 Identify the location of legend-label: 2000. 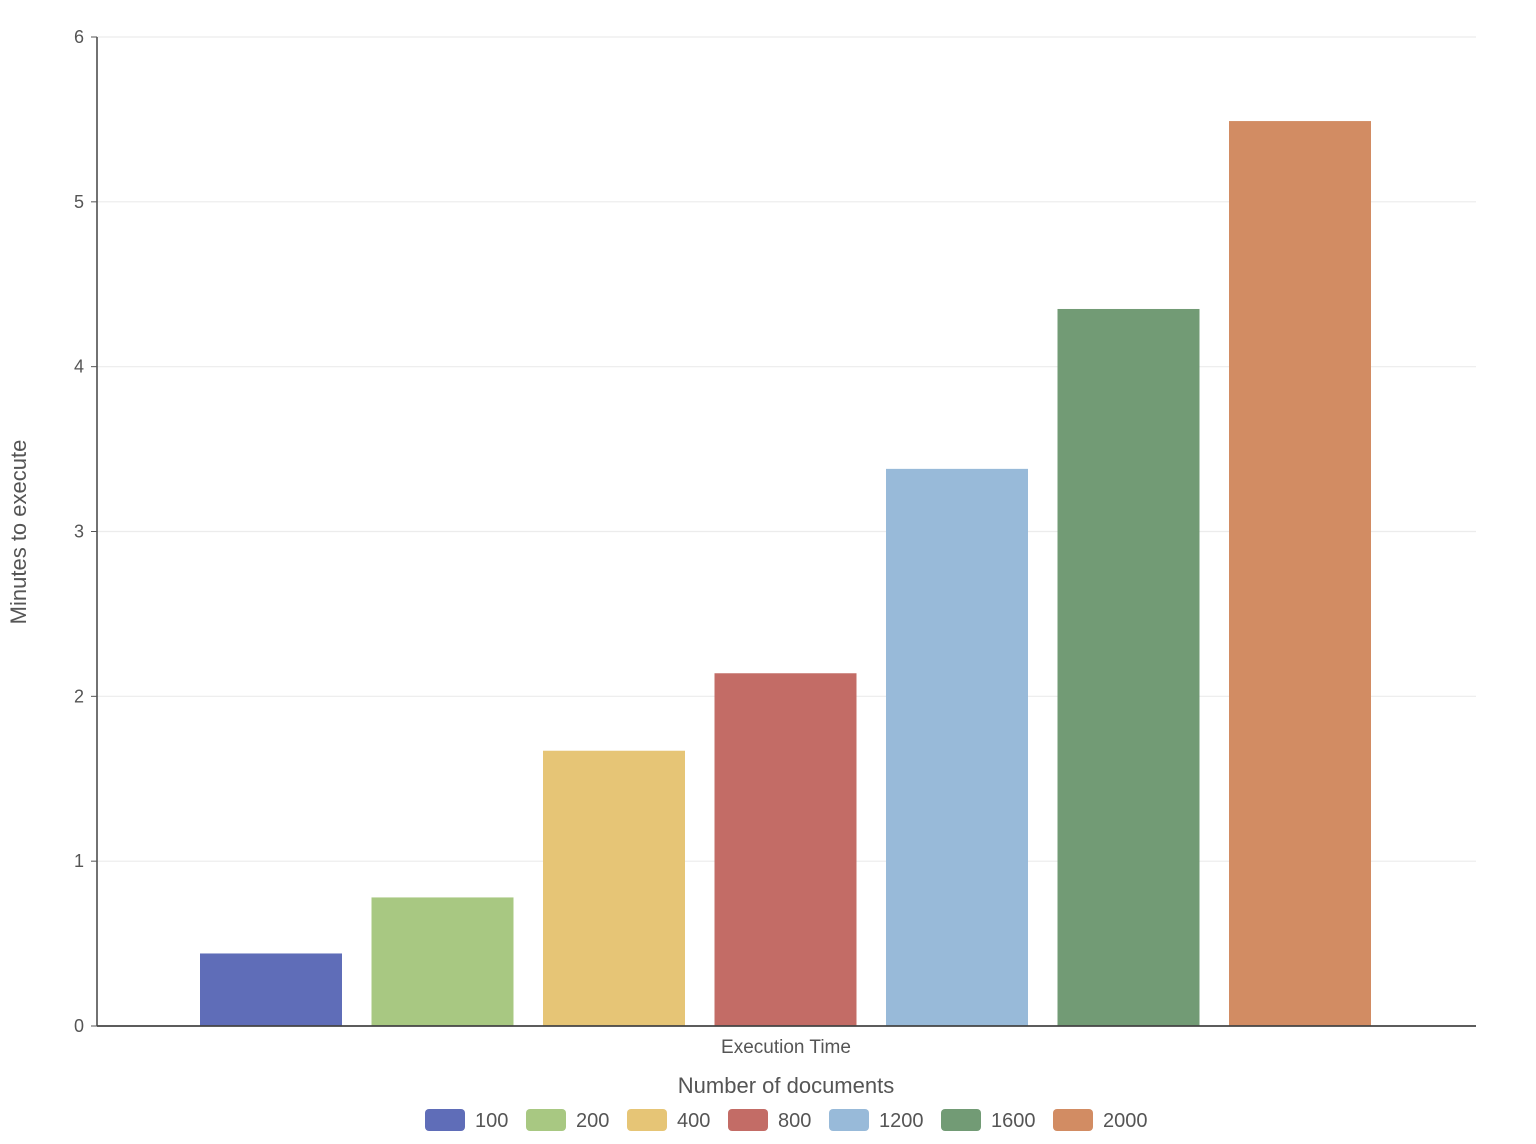
(1125, 1121).